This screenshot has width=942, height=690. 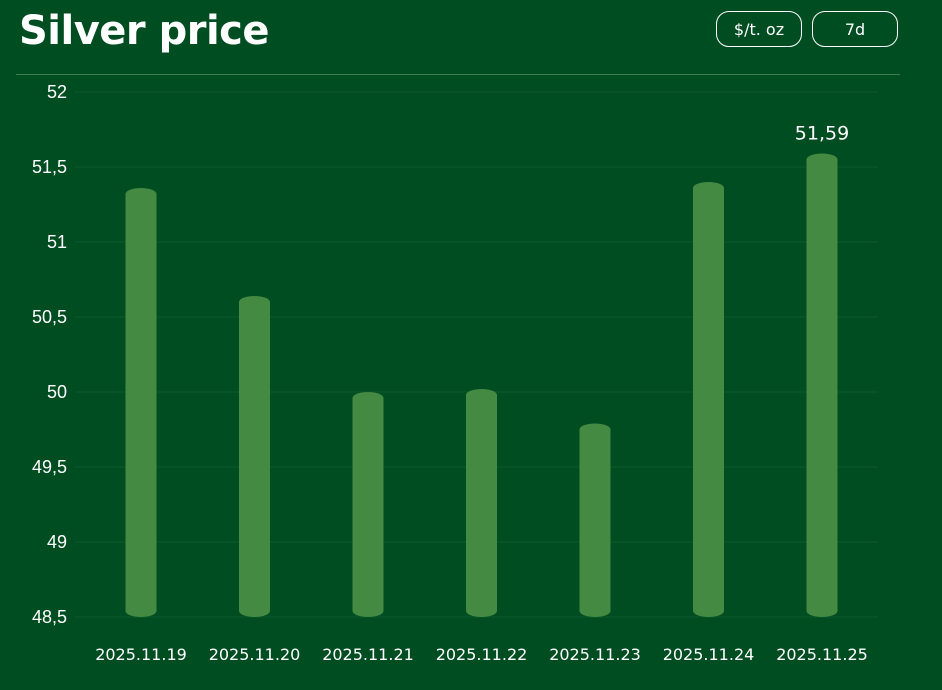 What do you see at coordinates (255, 654) in the screenshot?
I see `x-tick-label: 2025.11.20` at bounding box center [255, 654].